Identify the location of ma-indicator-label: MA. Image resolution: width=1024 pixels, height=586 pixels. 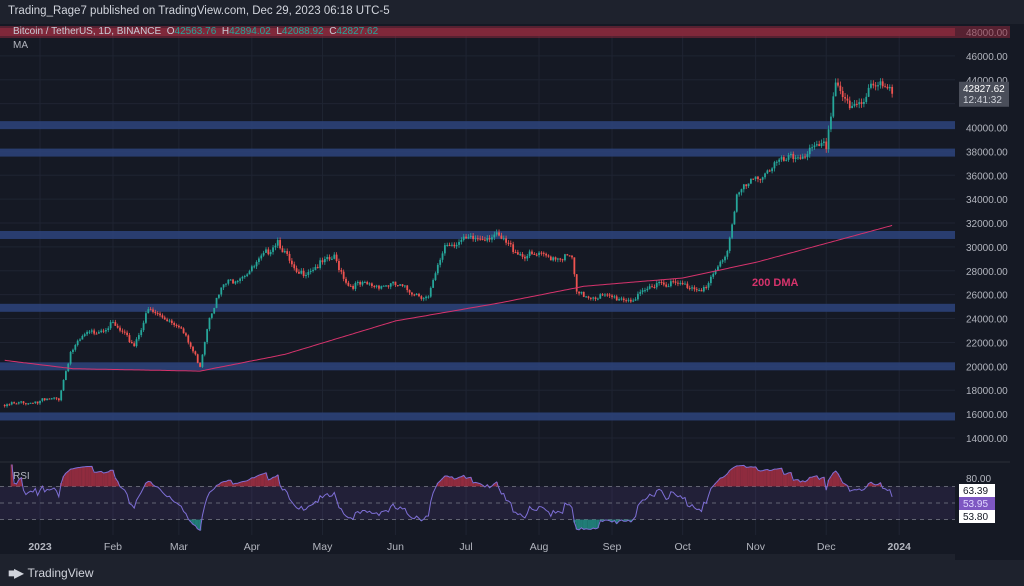
(20, 45).